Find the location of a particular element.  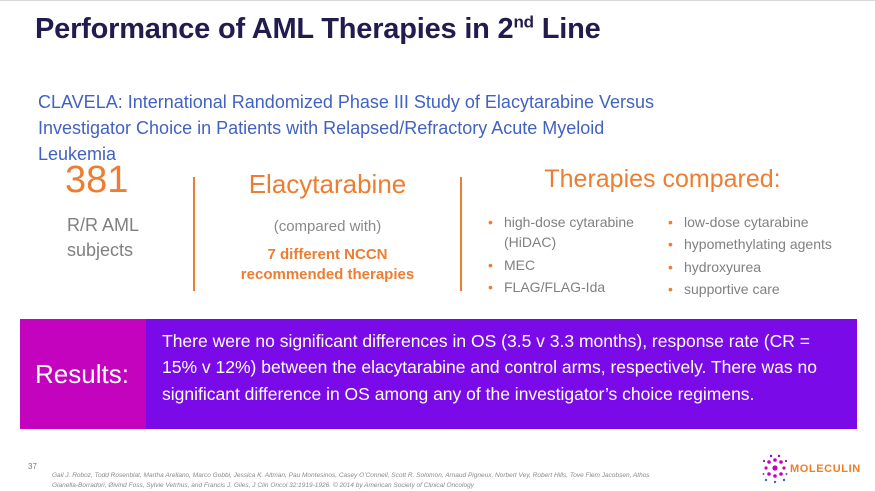

column-divider-left is located at coordinates (194, 234).